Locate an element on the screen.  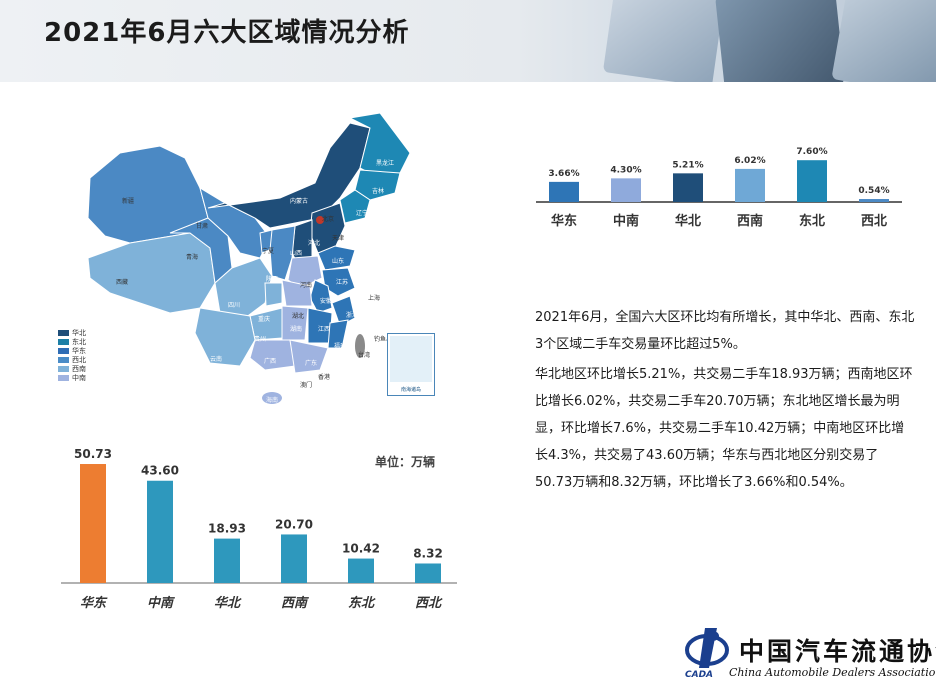
legend-item: 东北 is located at coordinates (72, 341).